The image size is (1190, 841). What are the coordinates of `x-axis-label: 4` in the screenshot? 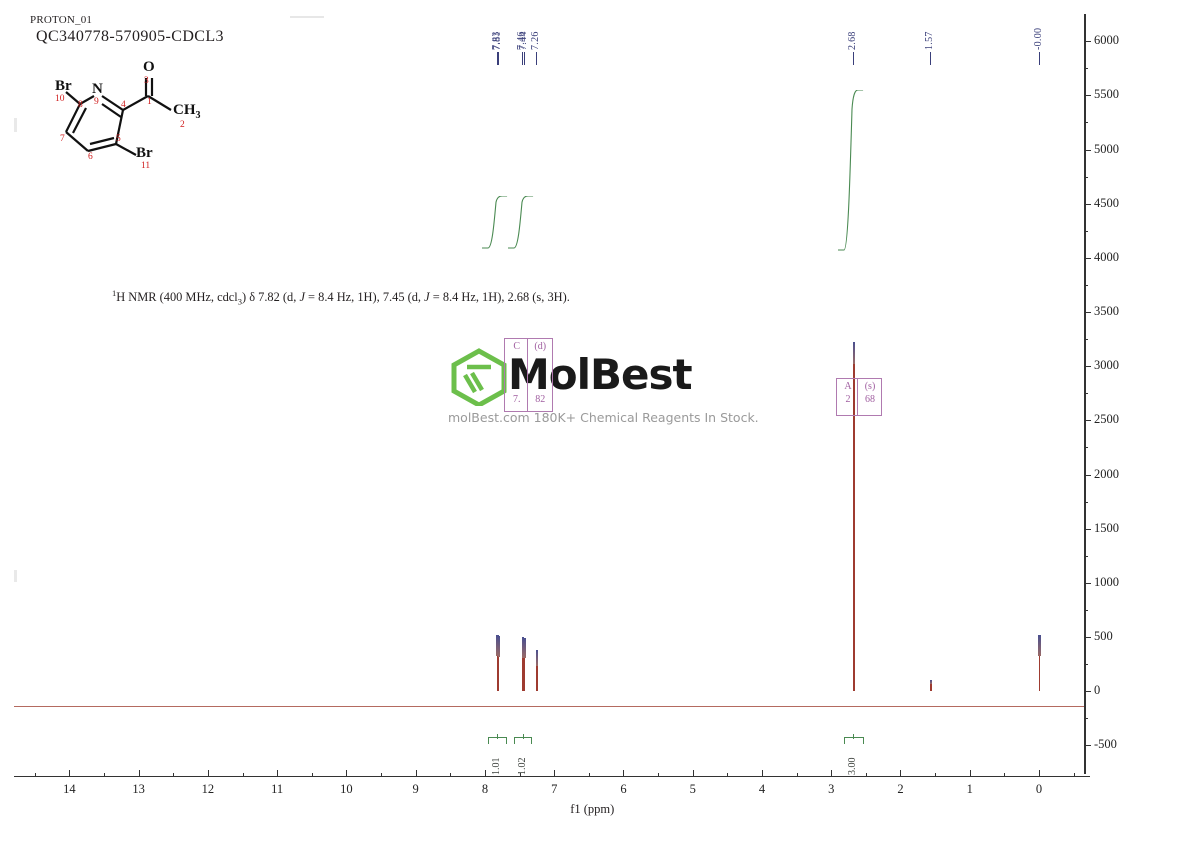 It's located at (762, 789).